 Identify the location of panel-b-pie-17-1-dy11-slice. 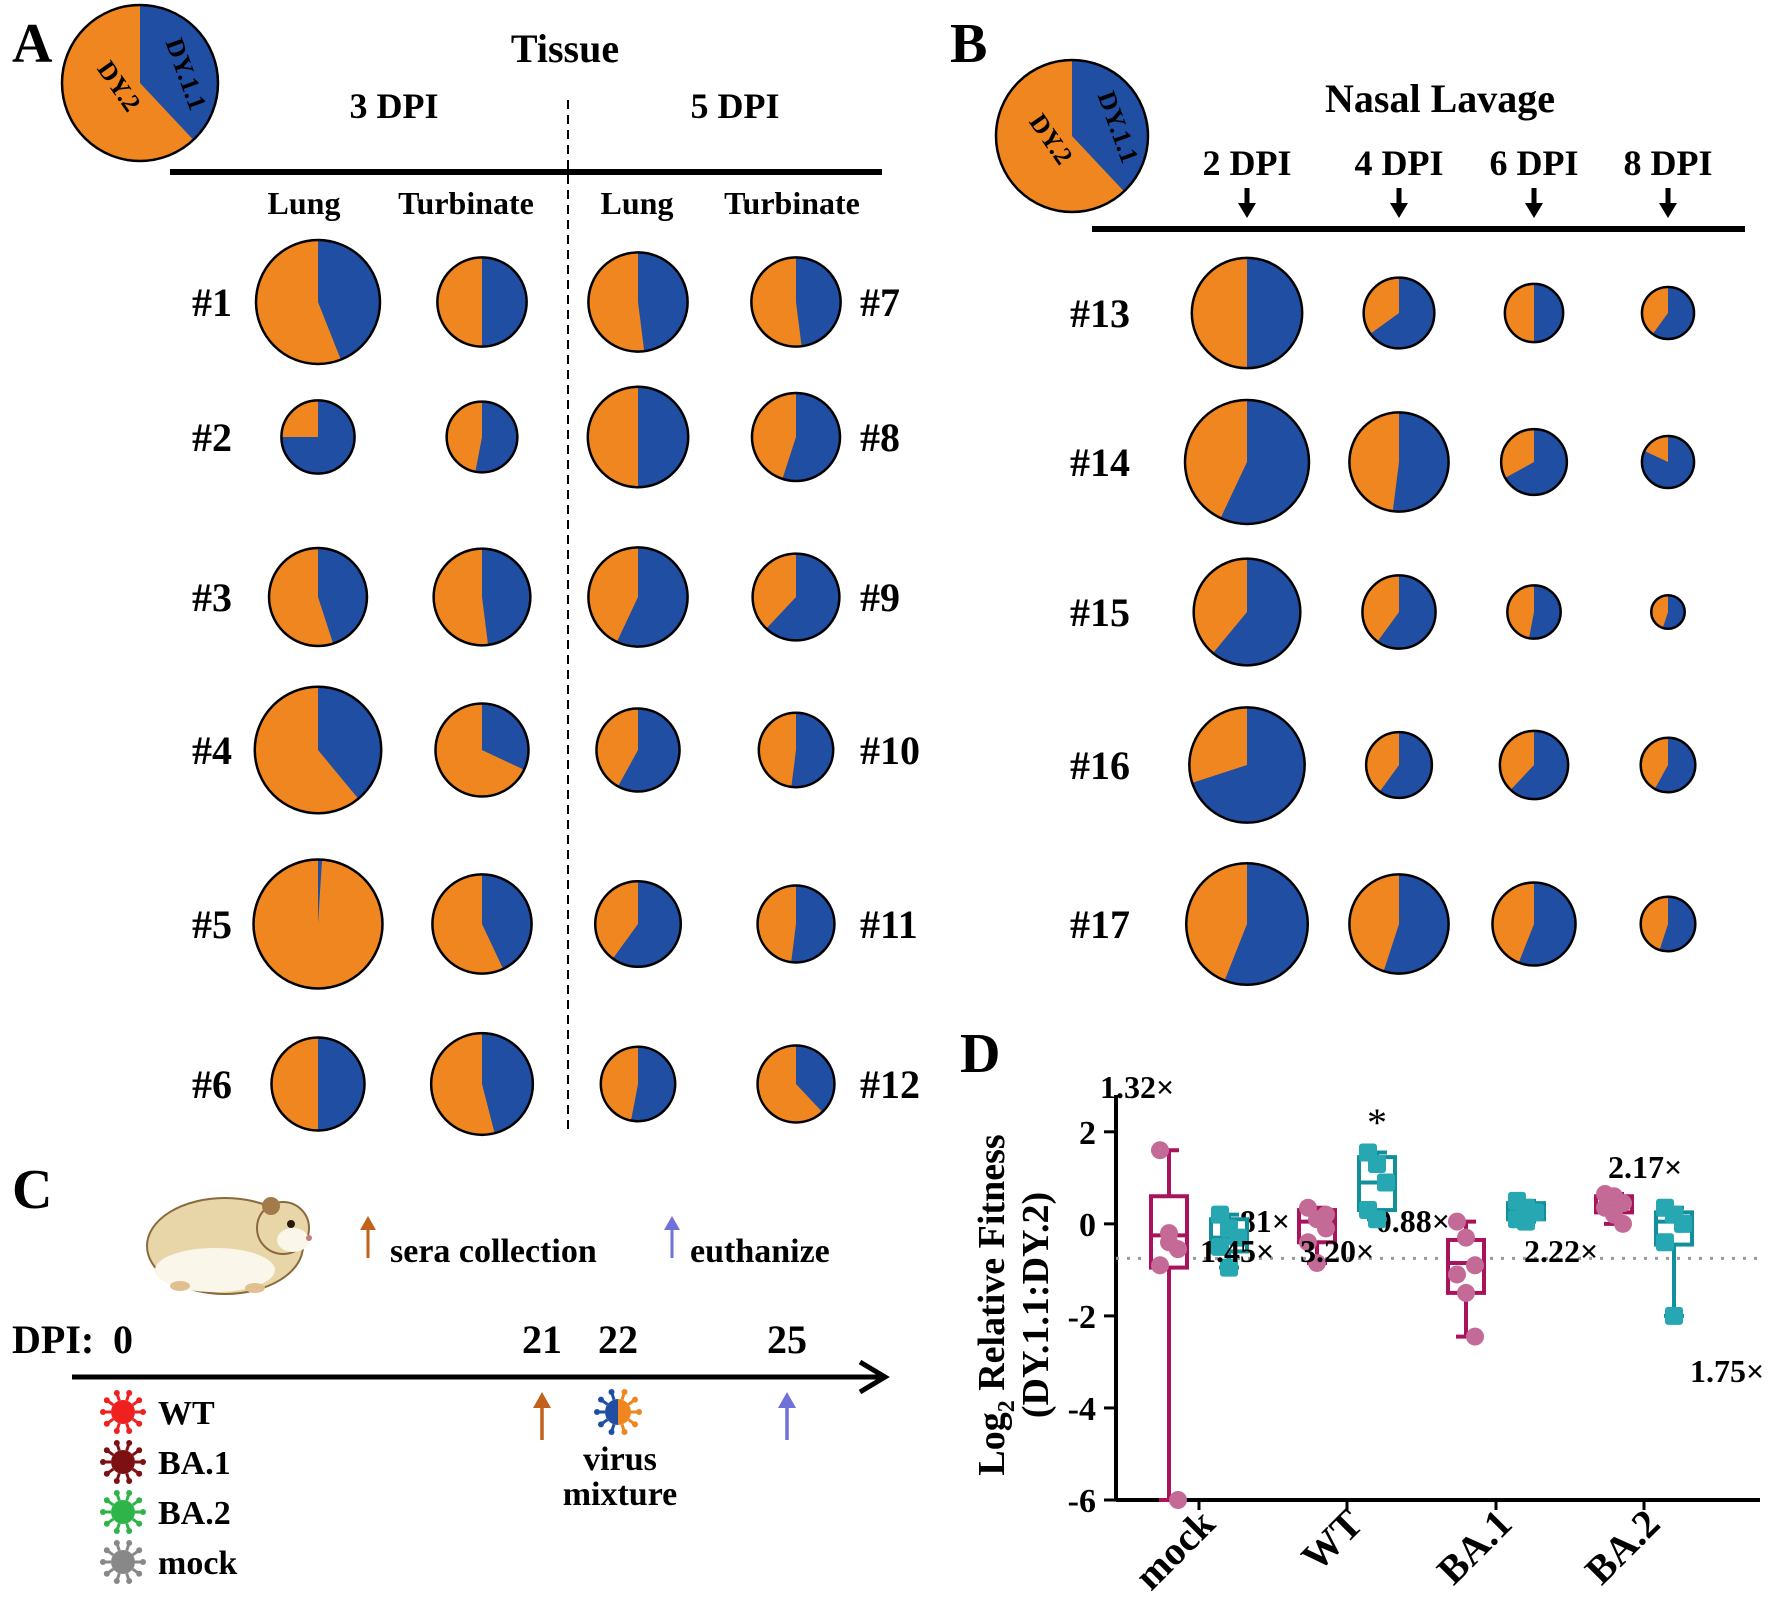
(1416, 924).